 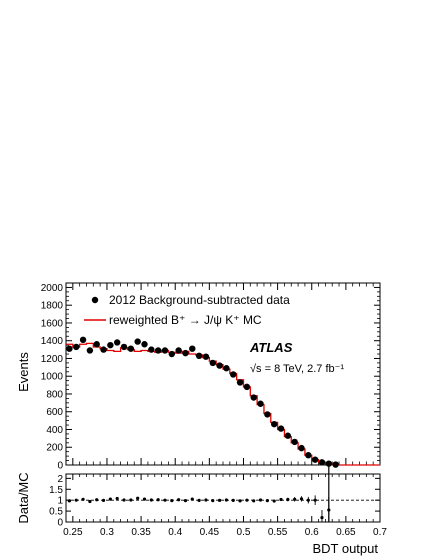 I want to click on main-y-tick-label: 1600, so click(x=52, y=323).